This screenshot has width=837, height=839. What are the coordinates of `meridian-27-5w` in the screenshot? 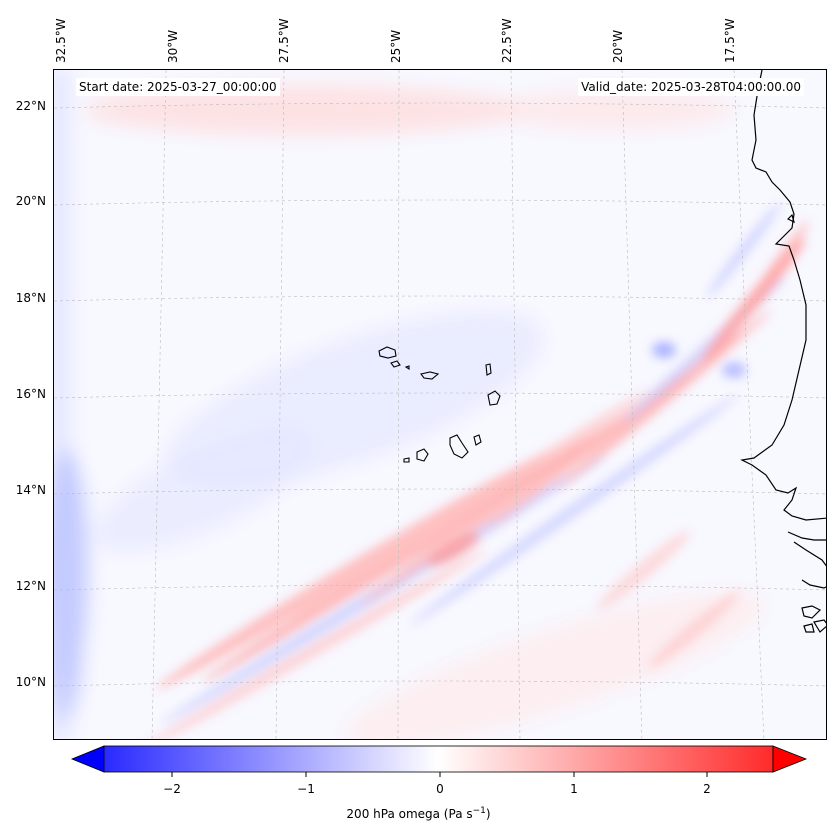 It's located at (280, 404).